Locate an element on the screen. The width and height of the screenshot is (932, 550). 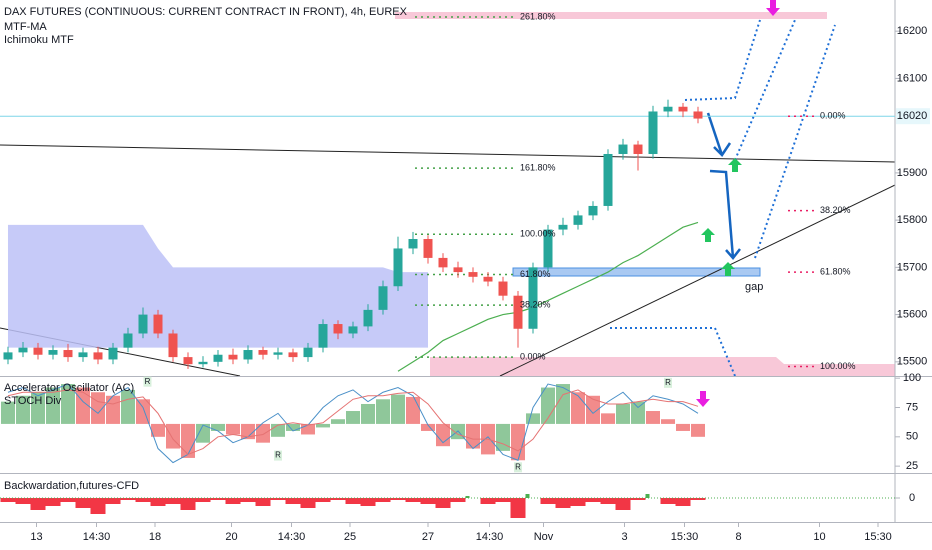
down-arrow is located at coordinates (738, 203).